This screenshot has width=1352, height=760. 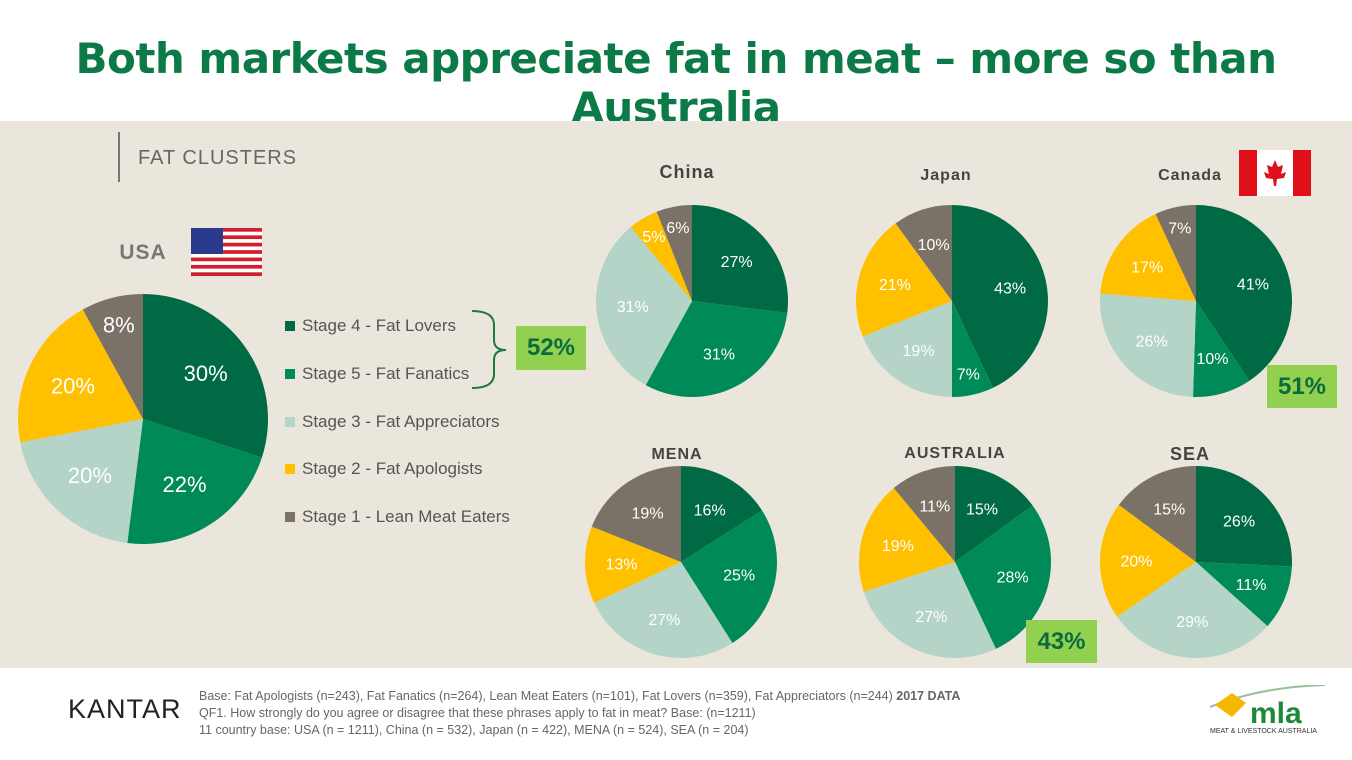 I want to click on legend-item: Stage 3 - Fat Appreciators, so click(x=392, y=422).